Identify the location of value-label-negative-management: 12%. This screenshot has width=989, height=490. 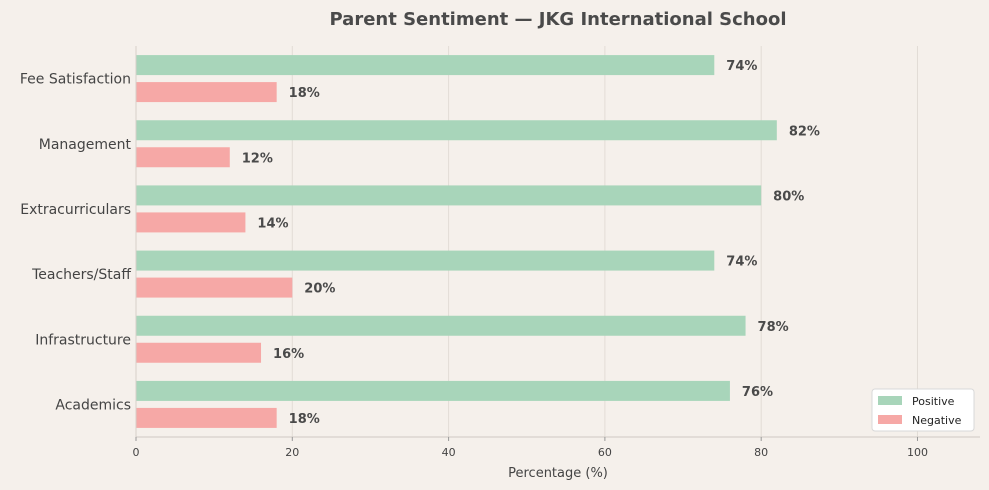
(257, 158).